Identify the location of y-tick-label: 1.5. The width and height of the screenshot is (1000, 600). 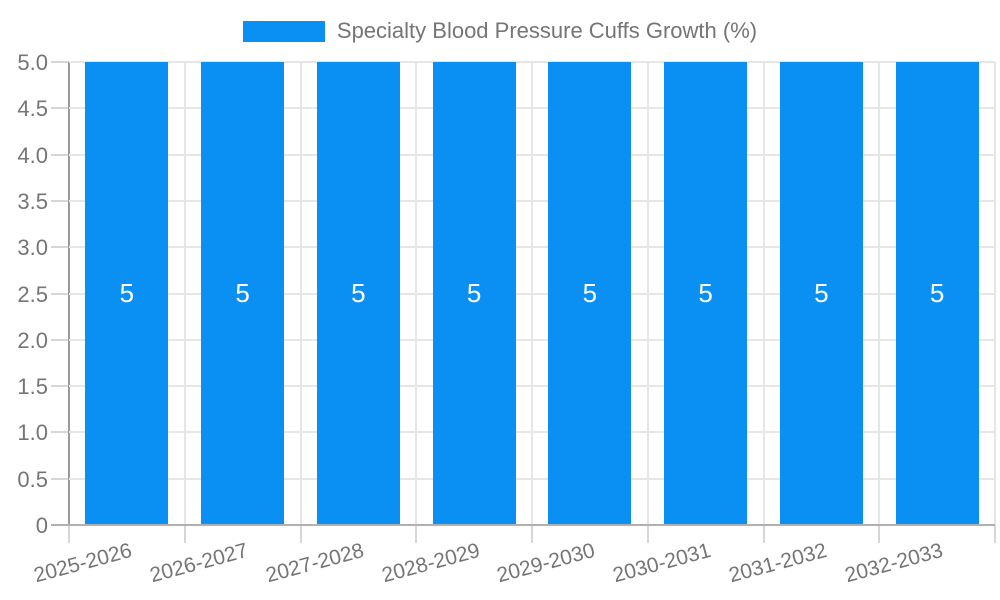
(32, 387).